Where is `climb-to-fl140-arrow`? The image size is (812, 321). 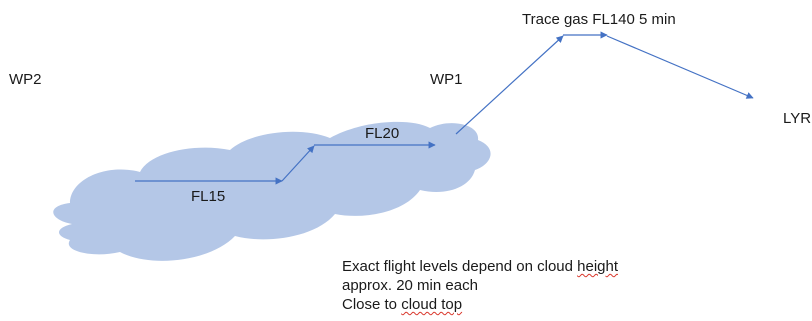 climb-to-fl140-arrow is located at coordinates (509, 85).